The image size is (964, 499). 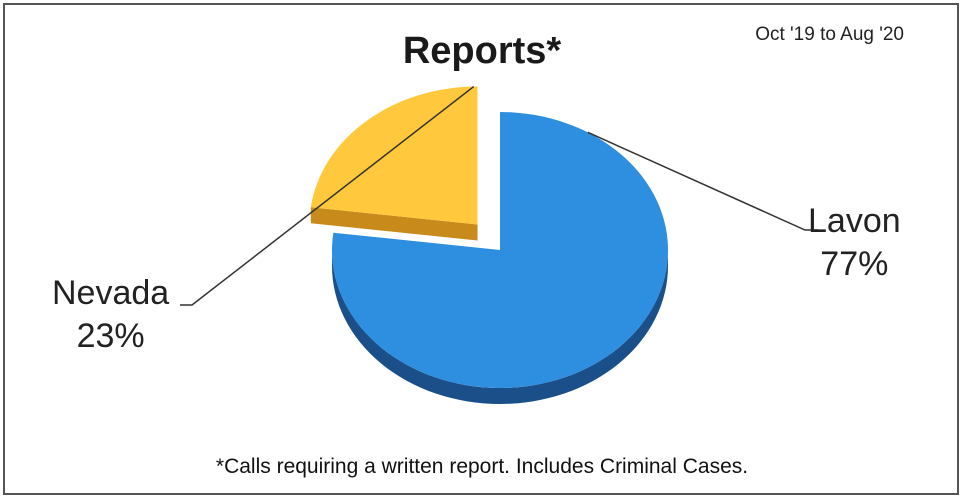 What do you see at coordinates (854, 221) in the screenshot?
I see `lavon-name: Lavon` at bounding box center [854, 221].